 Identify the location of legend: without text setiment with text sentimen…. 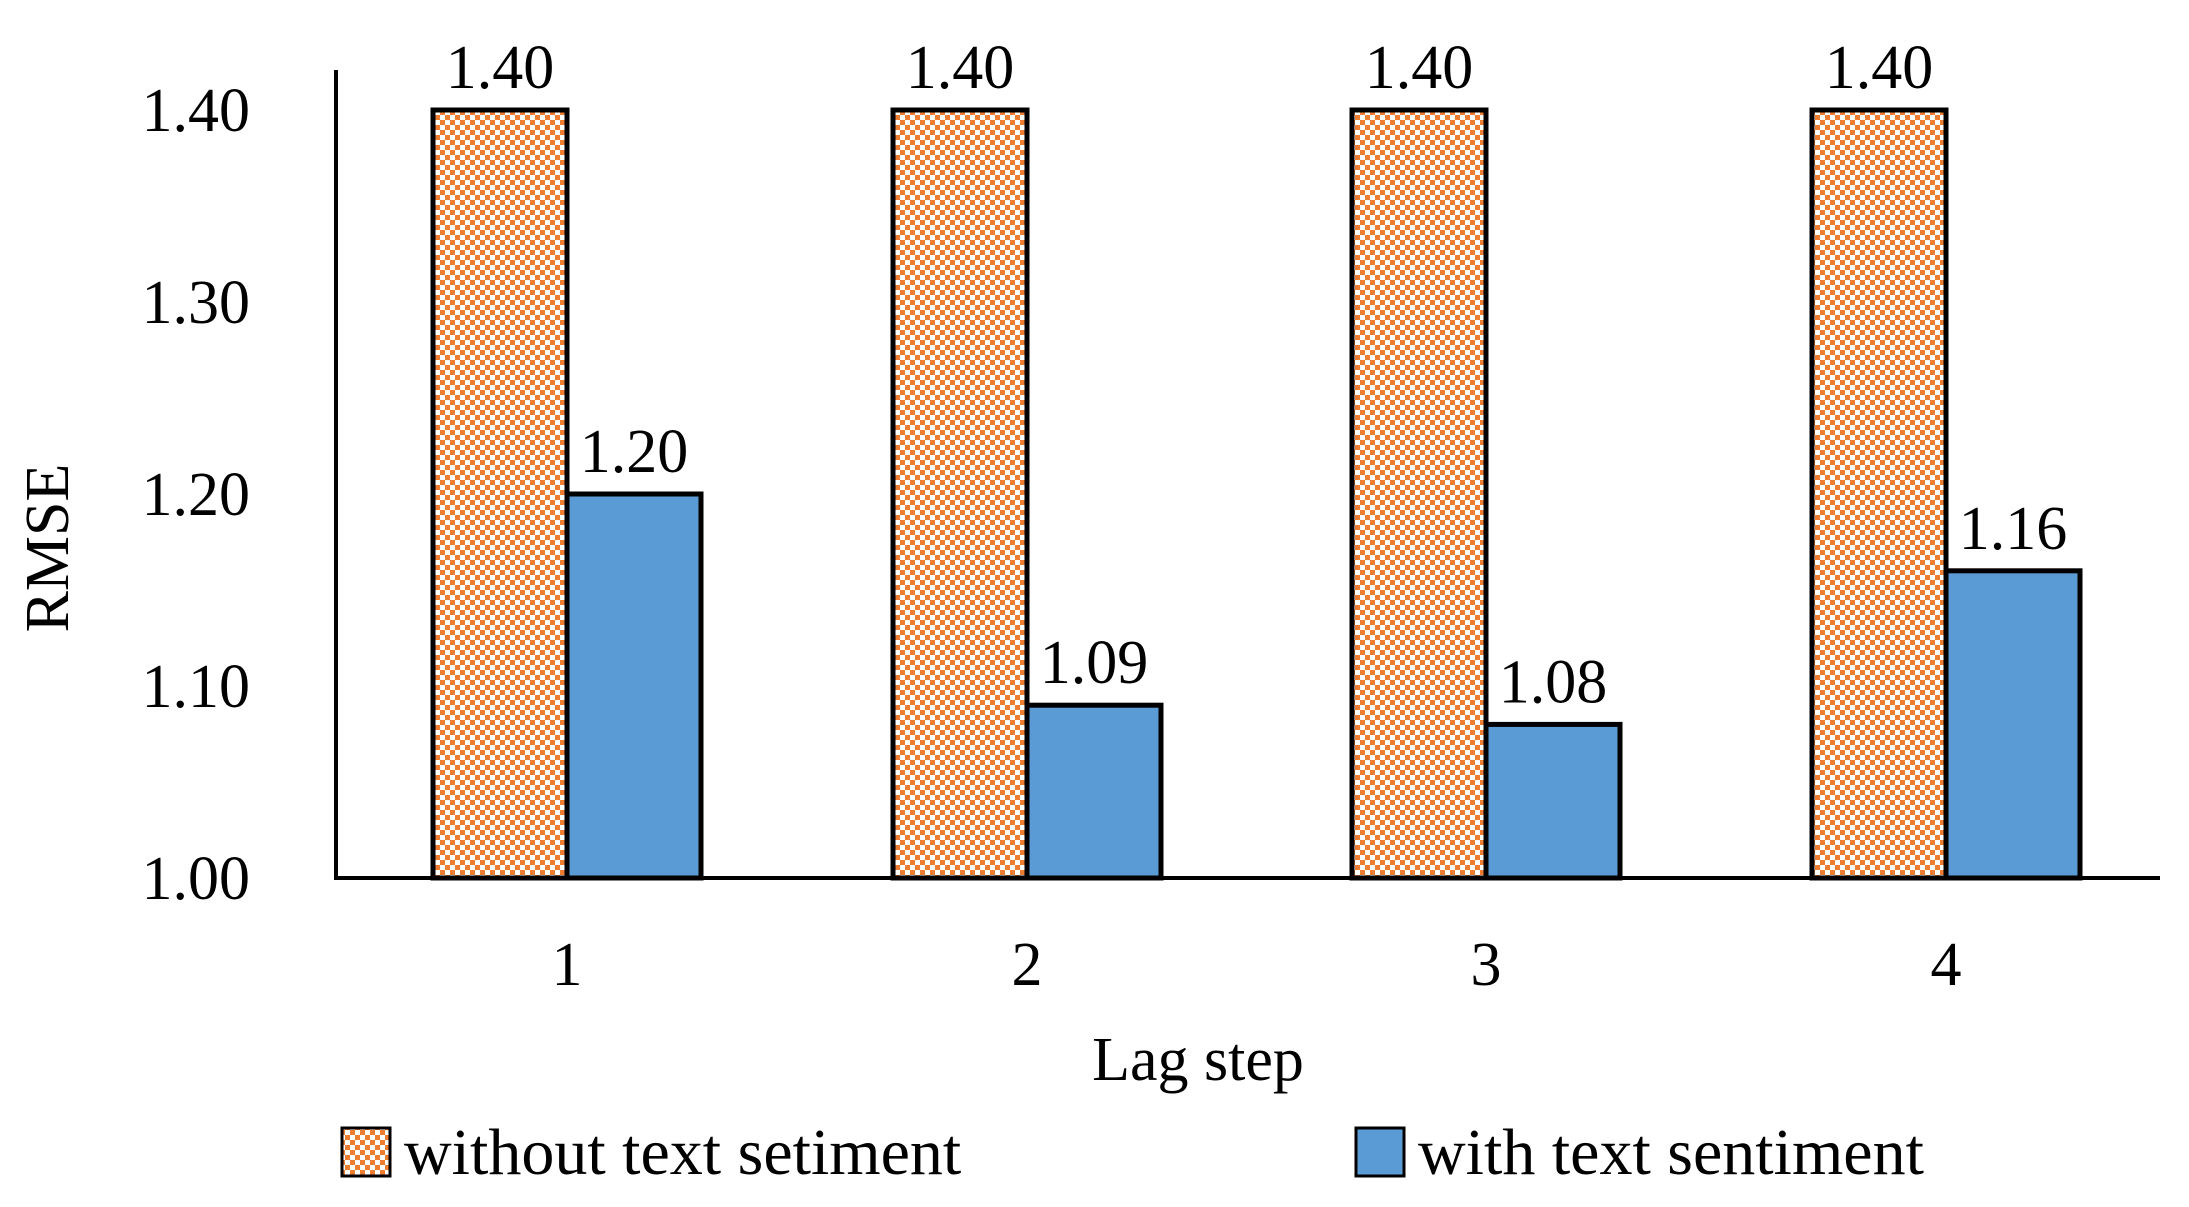
(1132, 1152).